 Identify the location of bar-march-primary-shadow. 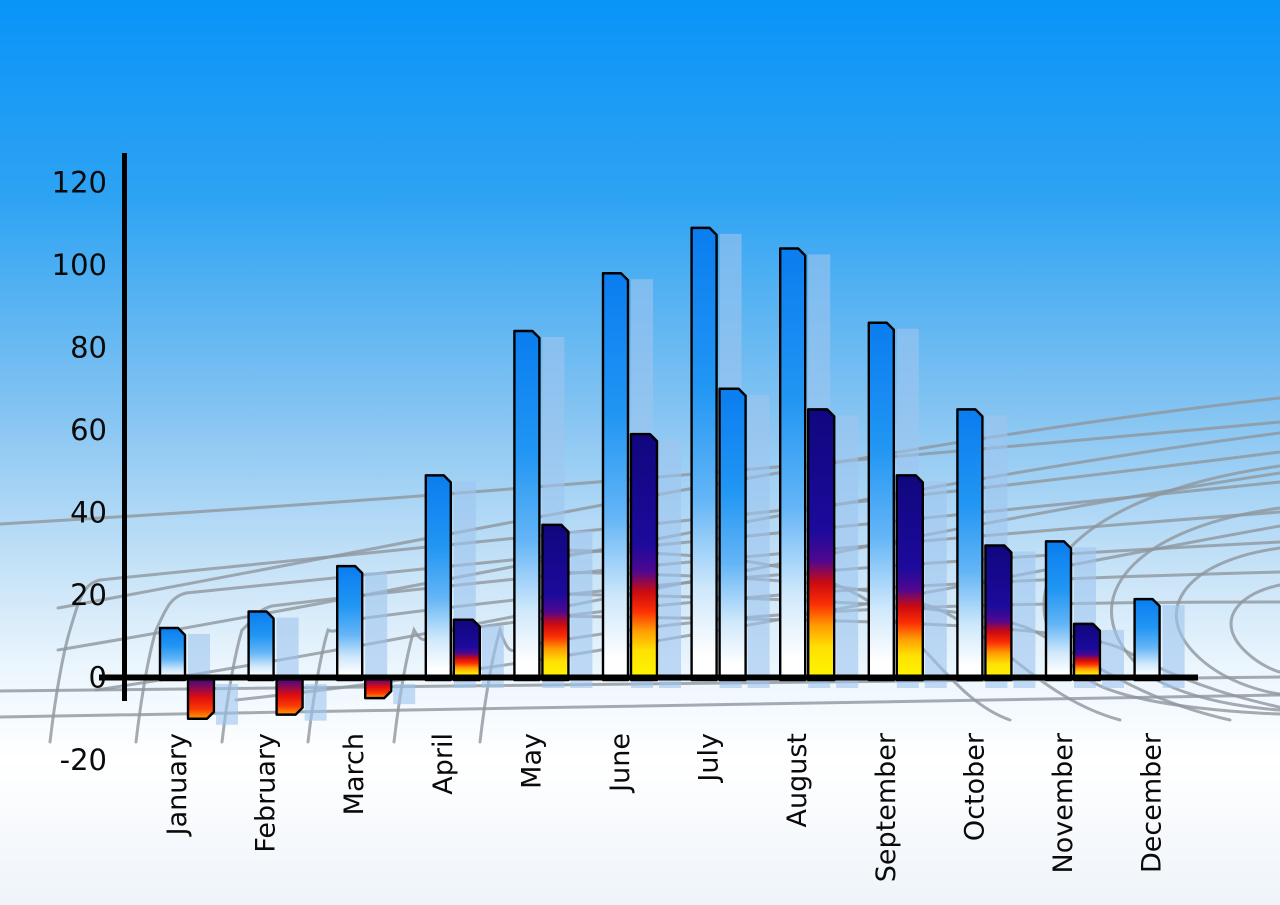
(376, 630).